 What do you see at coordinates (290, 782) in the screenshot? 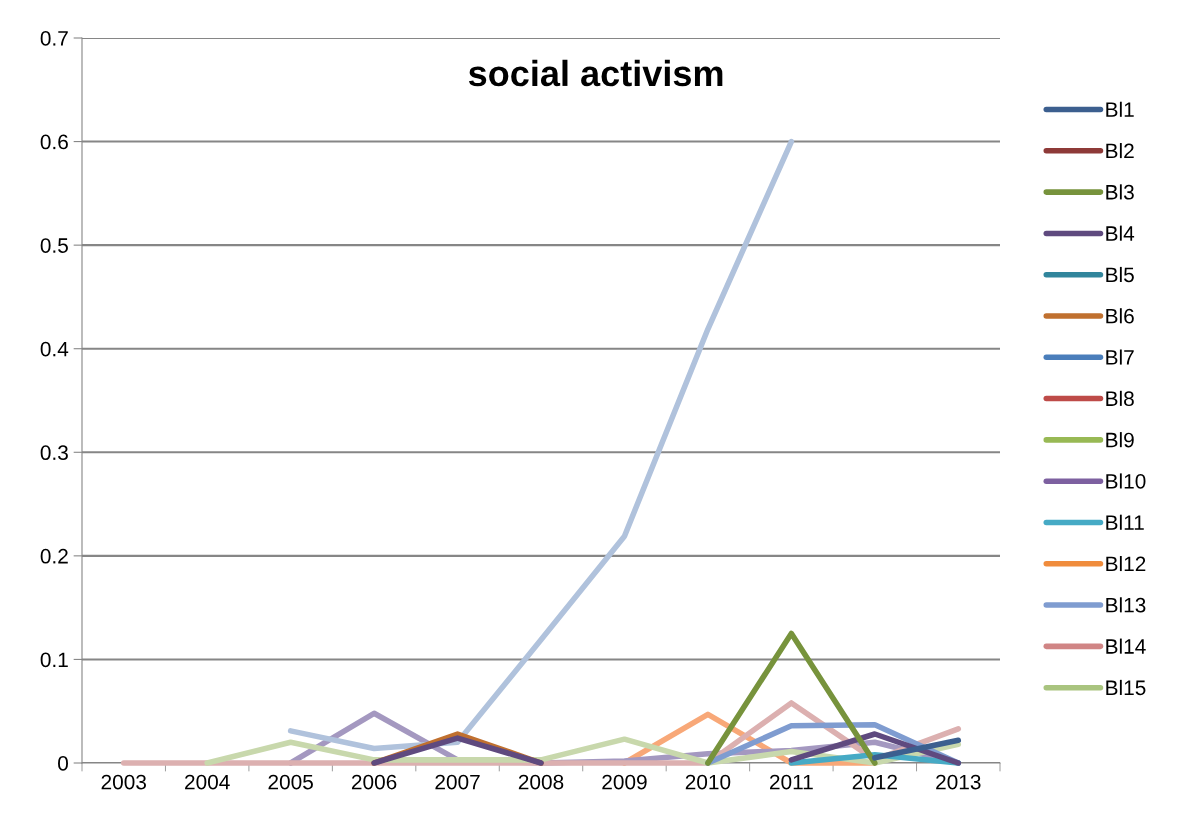
I see `x-tick-label: 2005` at bounding box center [290, 782].